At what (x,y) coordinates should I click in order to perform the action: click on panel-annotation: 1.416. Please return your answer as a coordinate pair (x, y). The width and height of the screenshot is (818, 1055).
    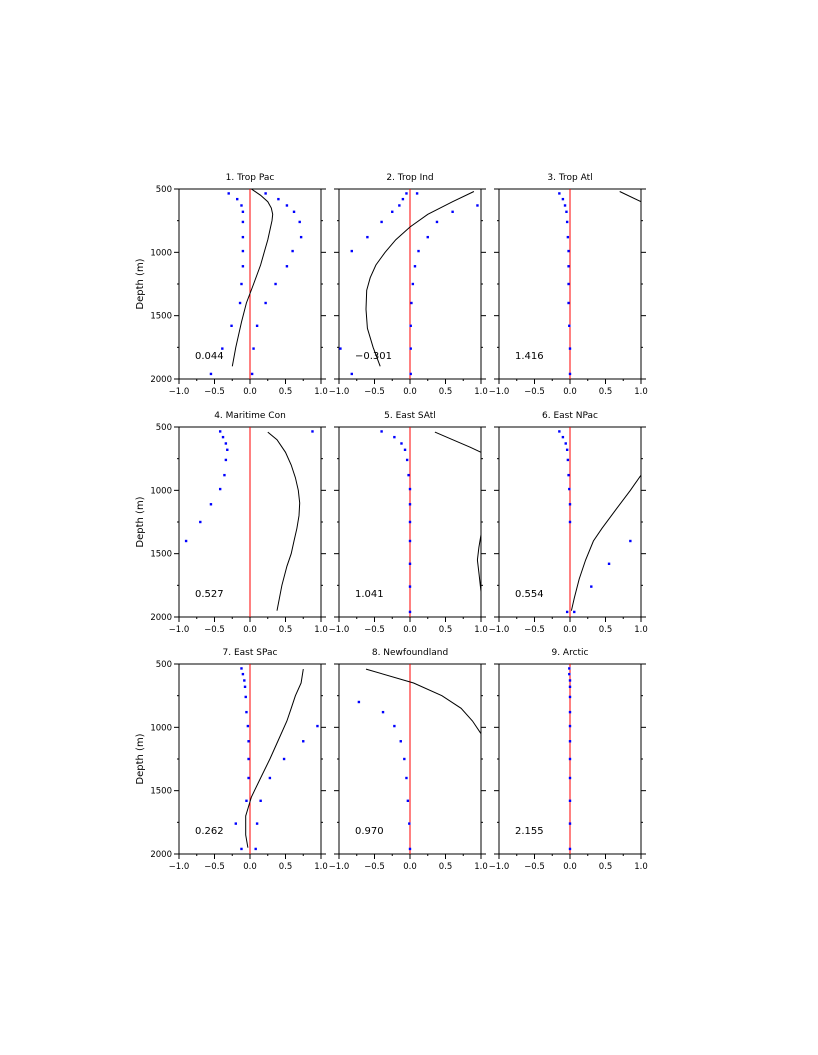
    Looking at the image, I should click on (529, 356).